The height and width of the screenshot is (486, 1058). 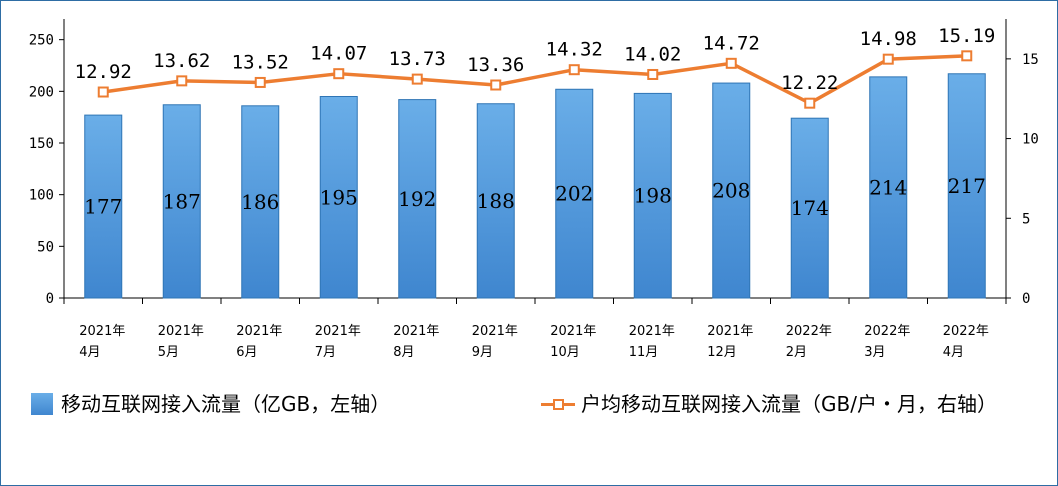 What do you see at coordinates (41, 144) in the screenshot?
I see `y-left-tick-label: 150` at bounding box center [41, 144].